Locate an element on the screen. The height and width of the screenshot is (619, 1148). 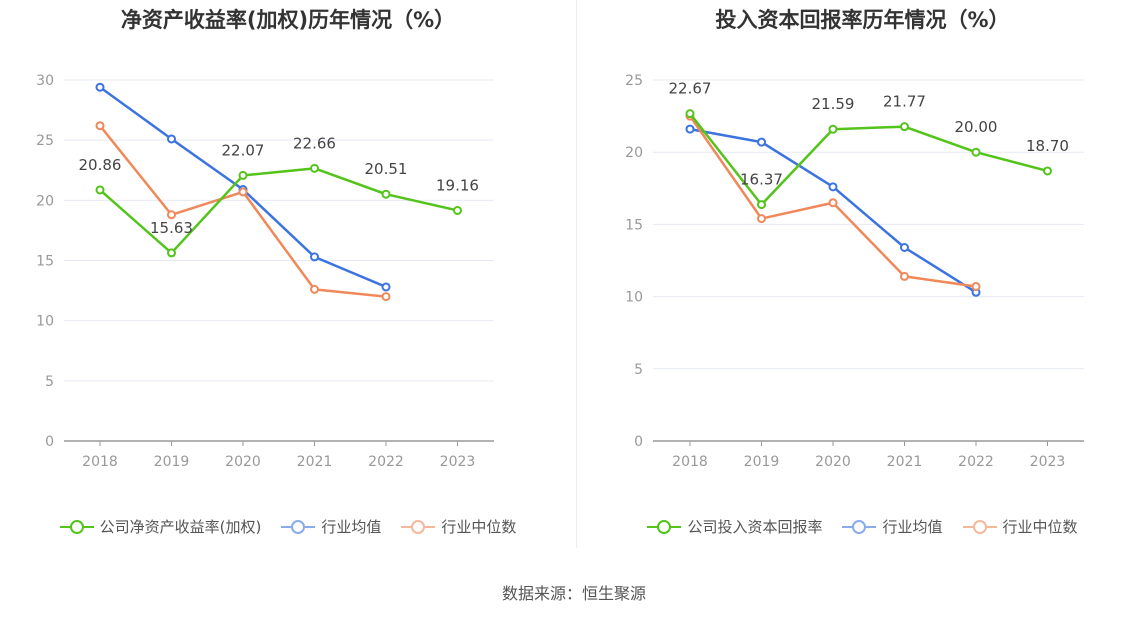
chart-title: 净资产收益率(加权)历年情况（%） is located at coordinates (288, 20).